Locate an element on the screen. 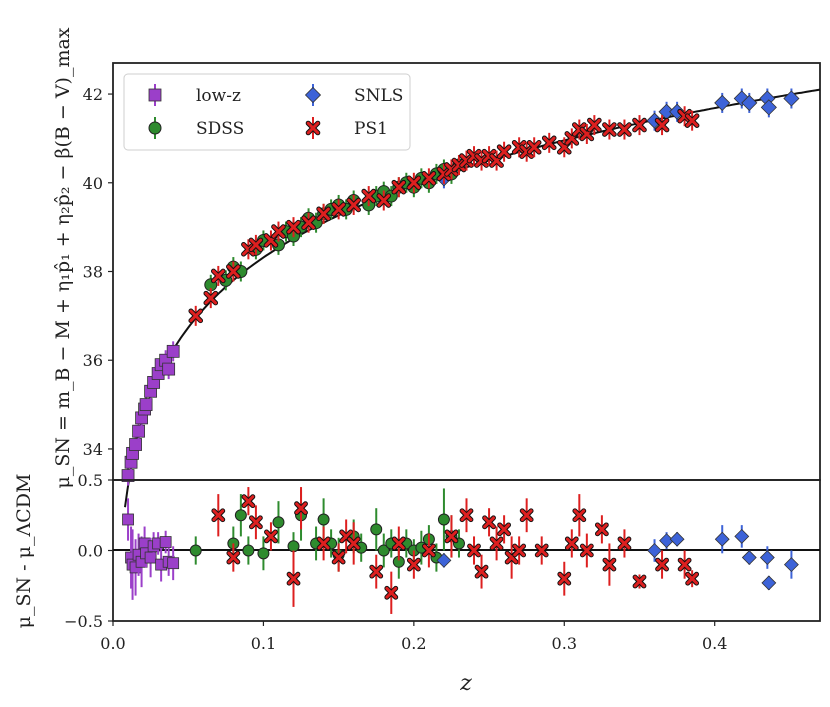 This screenshot has width=830, height=707. legend-marker-ps1-stroke is located at coordinates (313, 128).